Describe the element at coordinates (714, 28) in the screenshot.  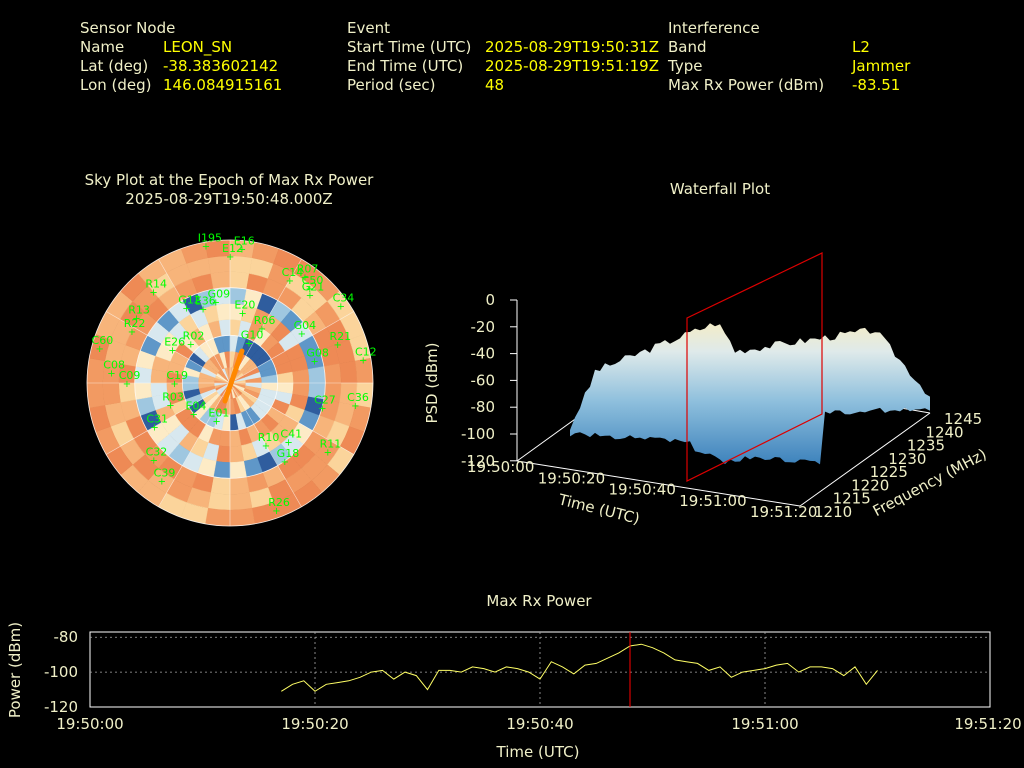
I see `interference-title: Interference` at that location.